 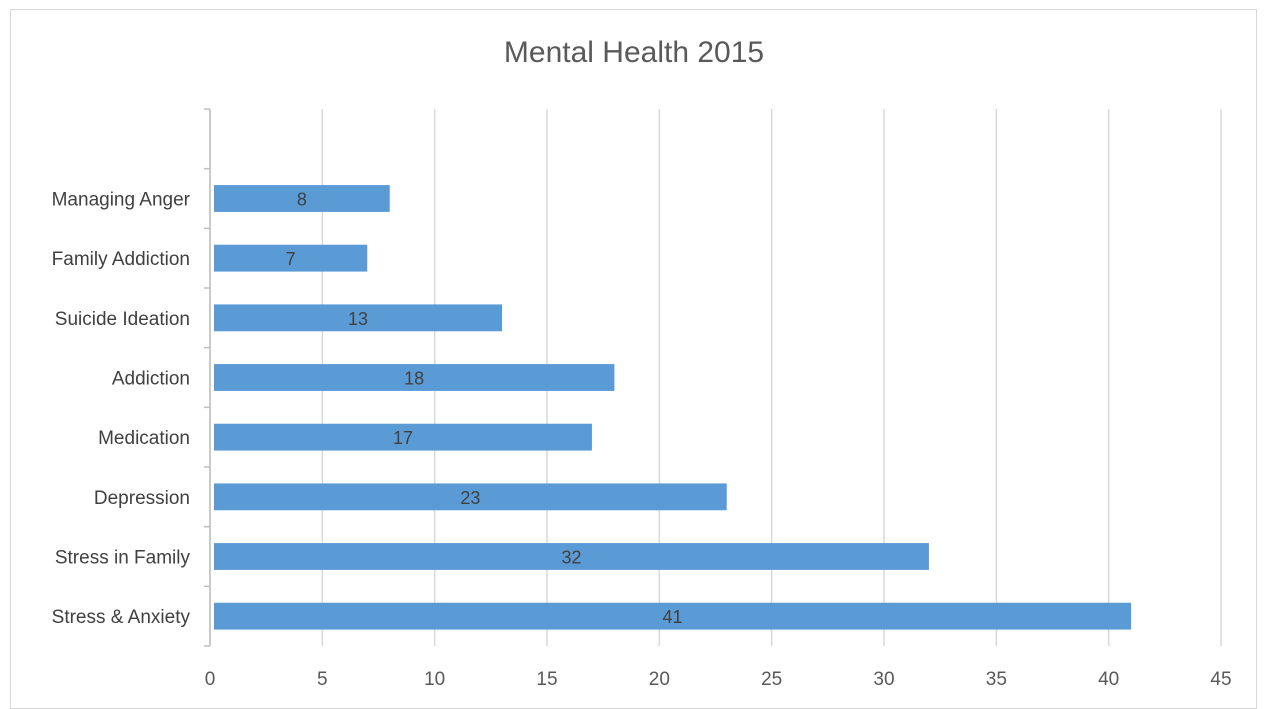 I want to click on category-label: Family Addiction, so click(x=121, y=259).